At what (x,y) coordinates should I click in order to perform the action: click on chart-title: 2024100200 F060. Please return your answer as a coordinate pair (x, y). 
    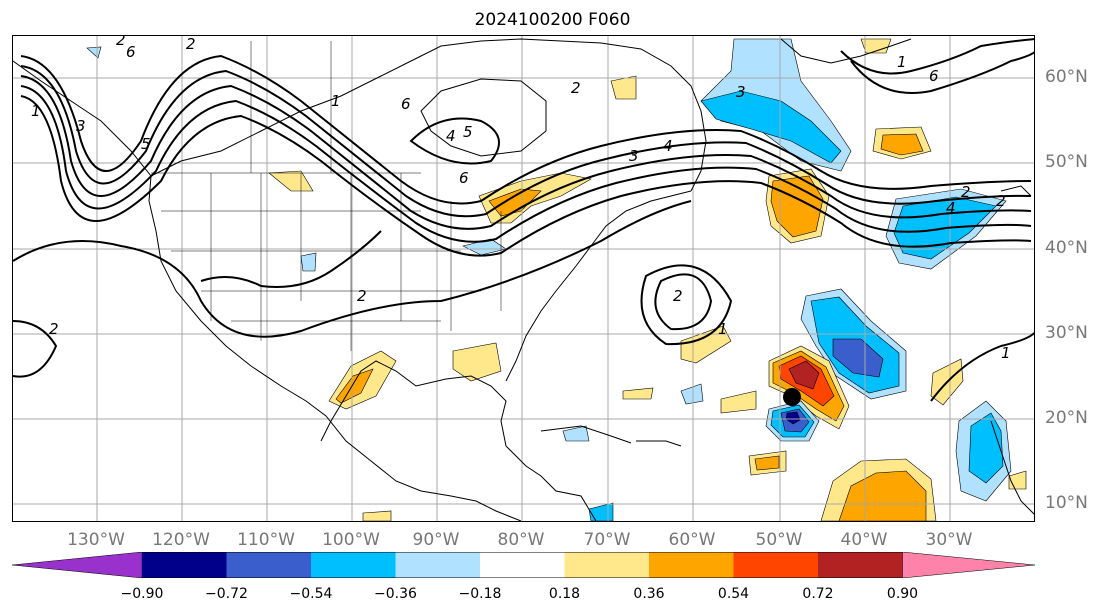
    Looking at the image, I should click on (552, 20).